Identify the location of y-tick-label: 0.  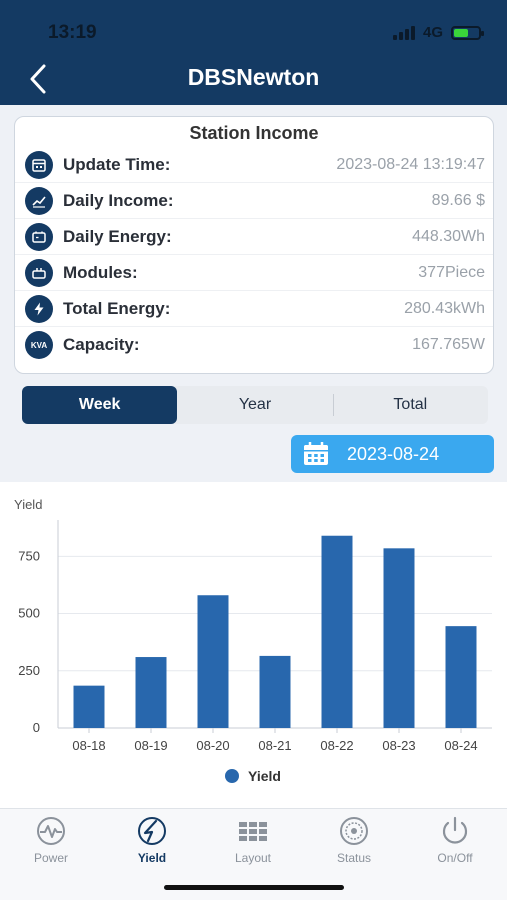
(36, 727).